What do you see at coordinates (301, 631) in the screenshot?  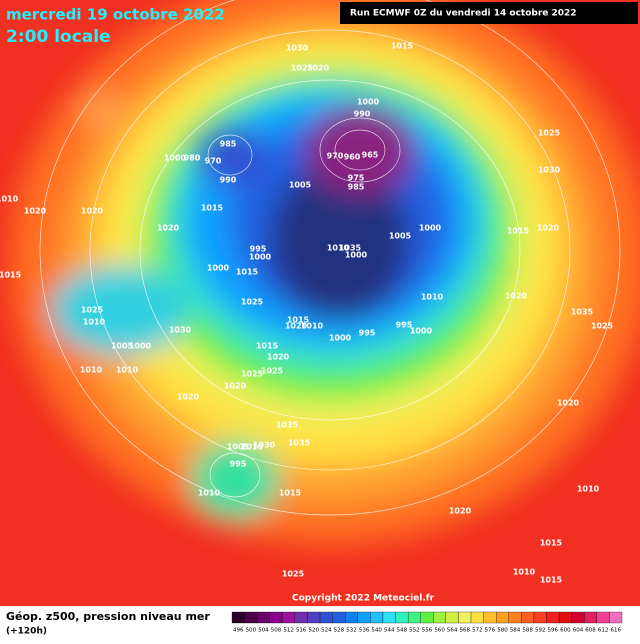 I see `colorbar-label: 516` at bounding box center [301, 631].